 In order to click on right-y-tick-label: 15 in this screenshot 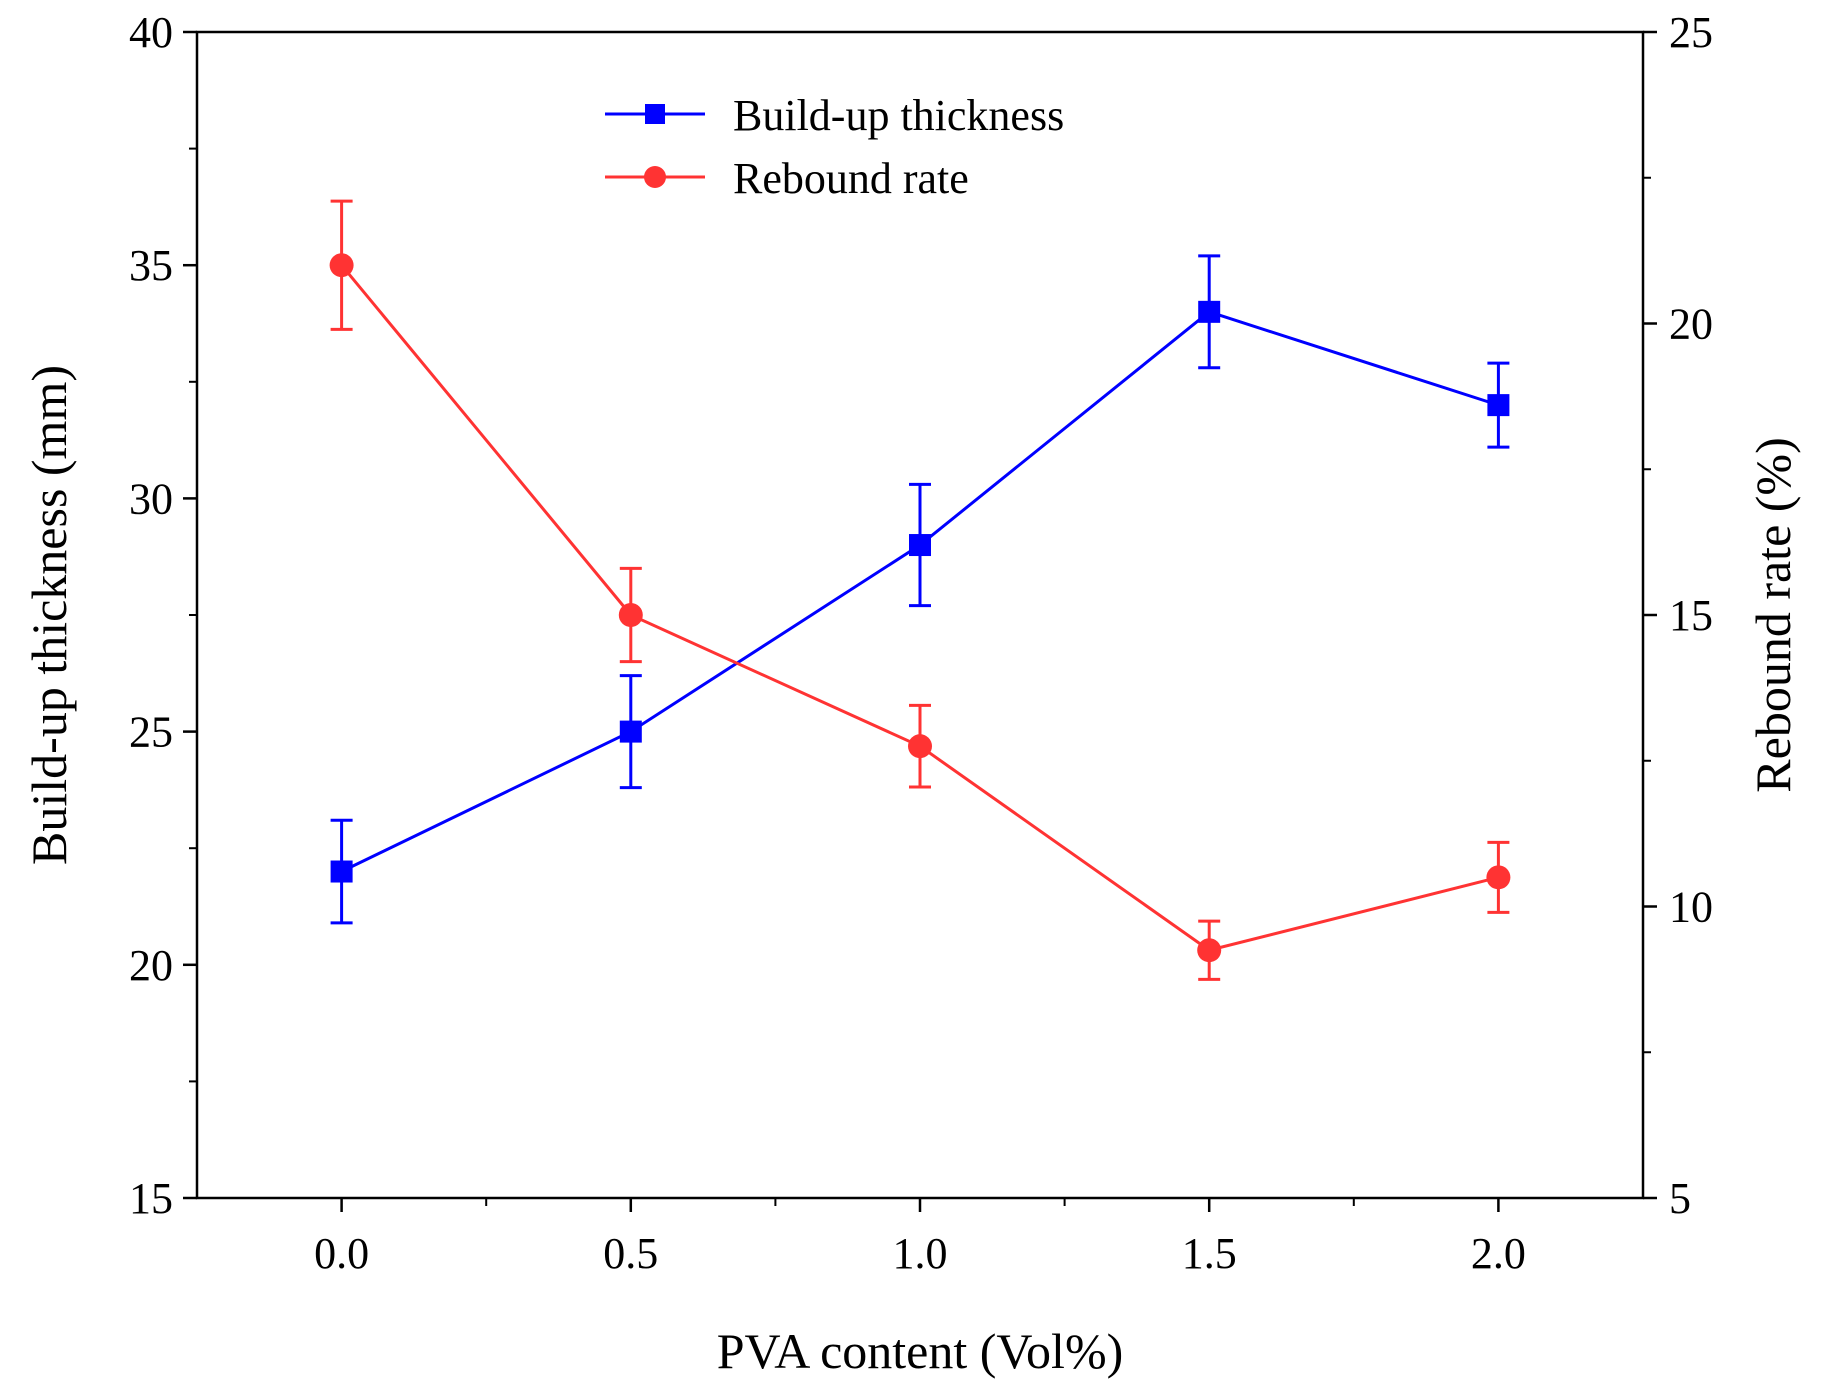, I will do `click(1691, 615)`.